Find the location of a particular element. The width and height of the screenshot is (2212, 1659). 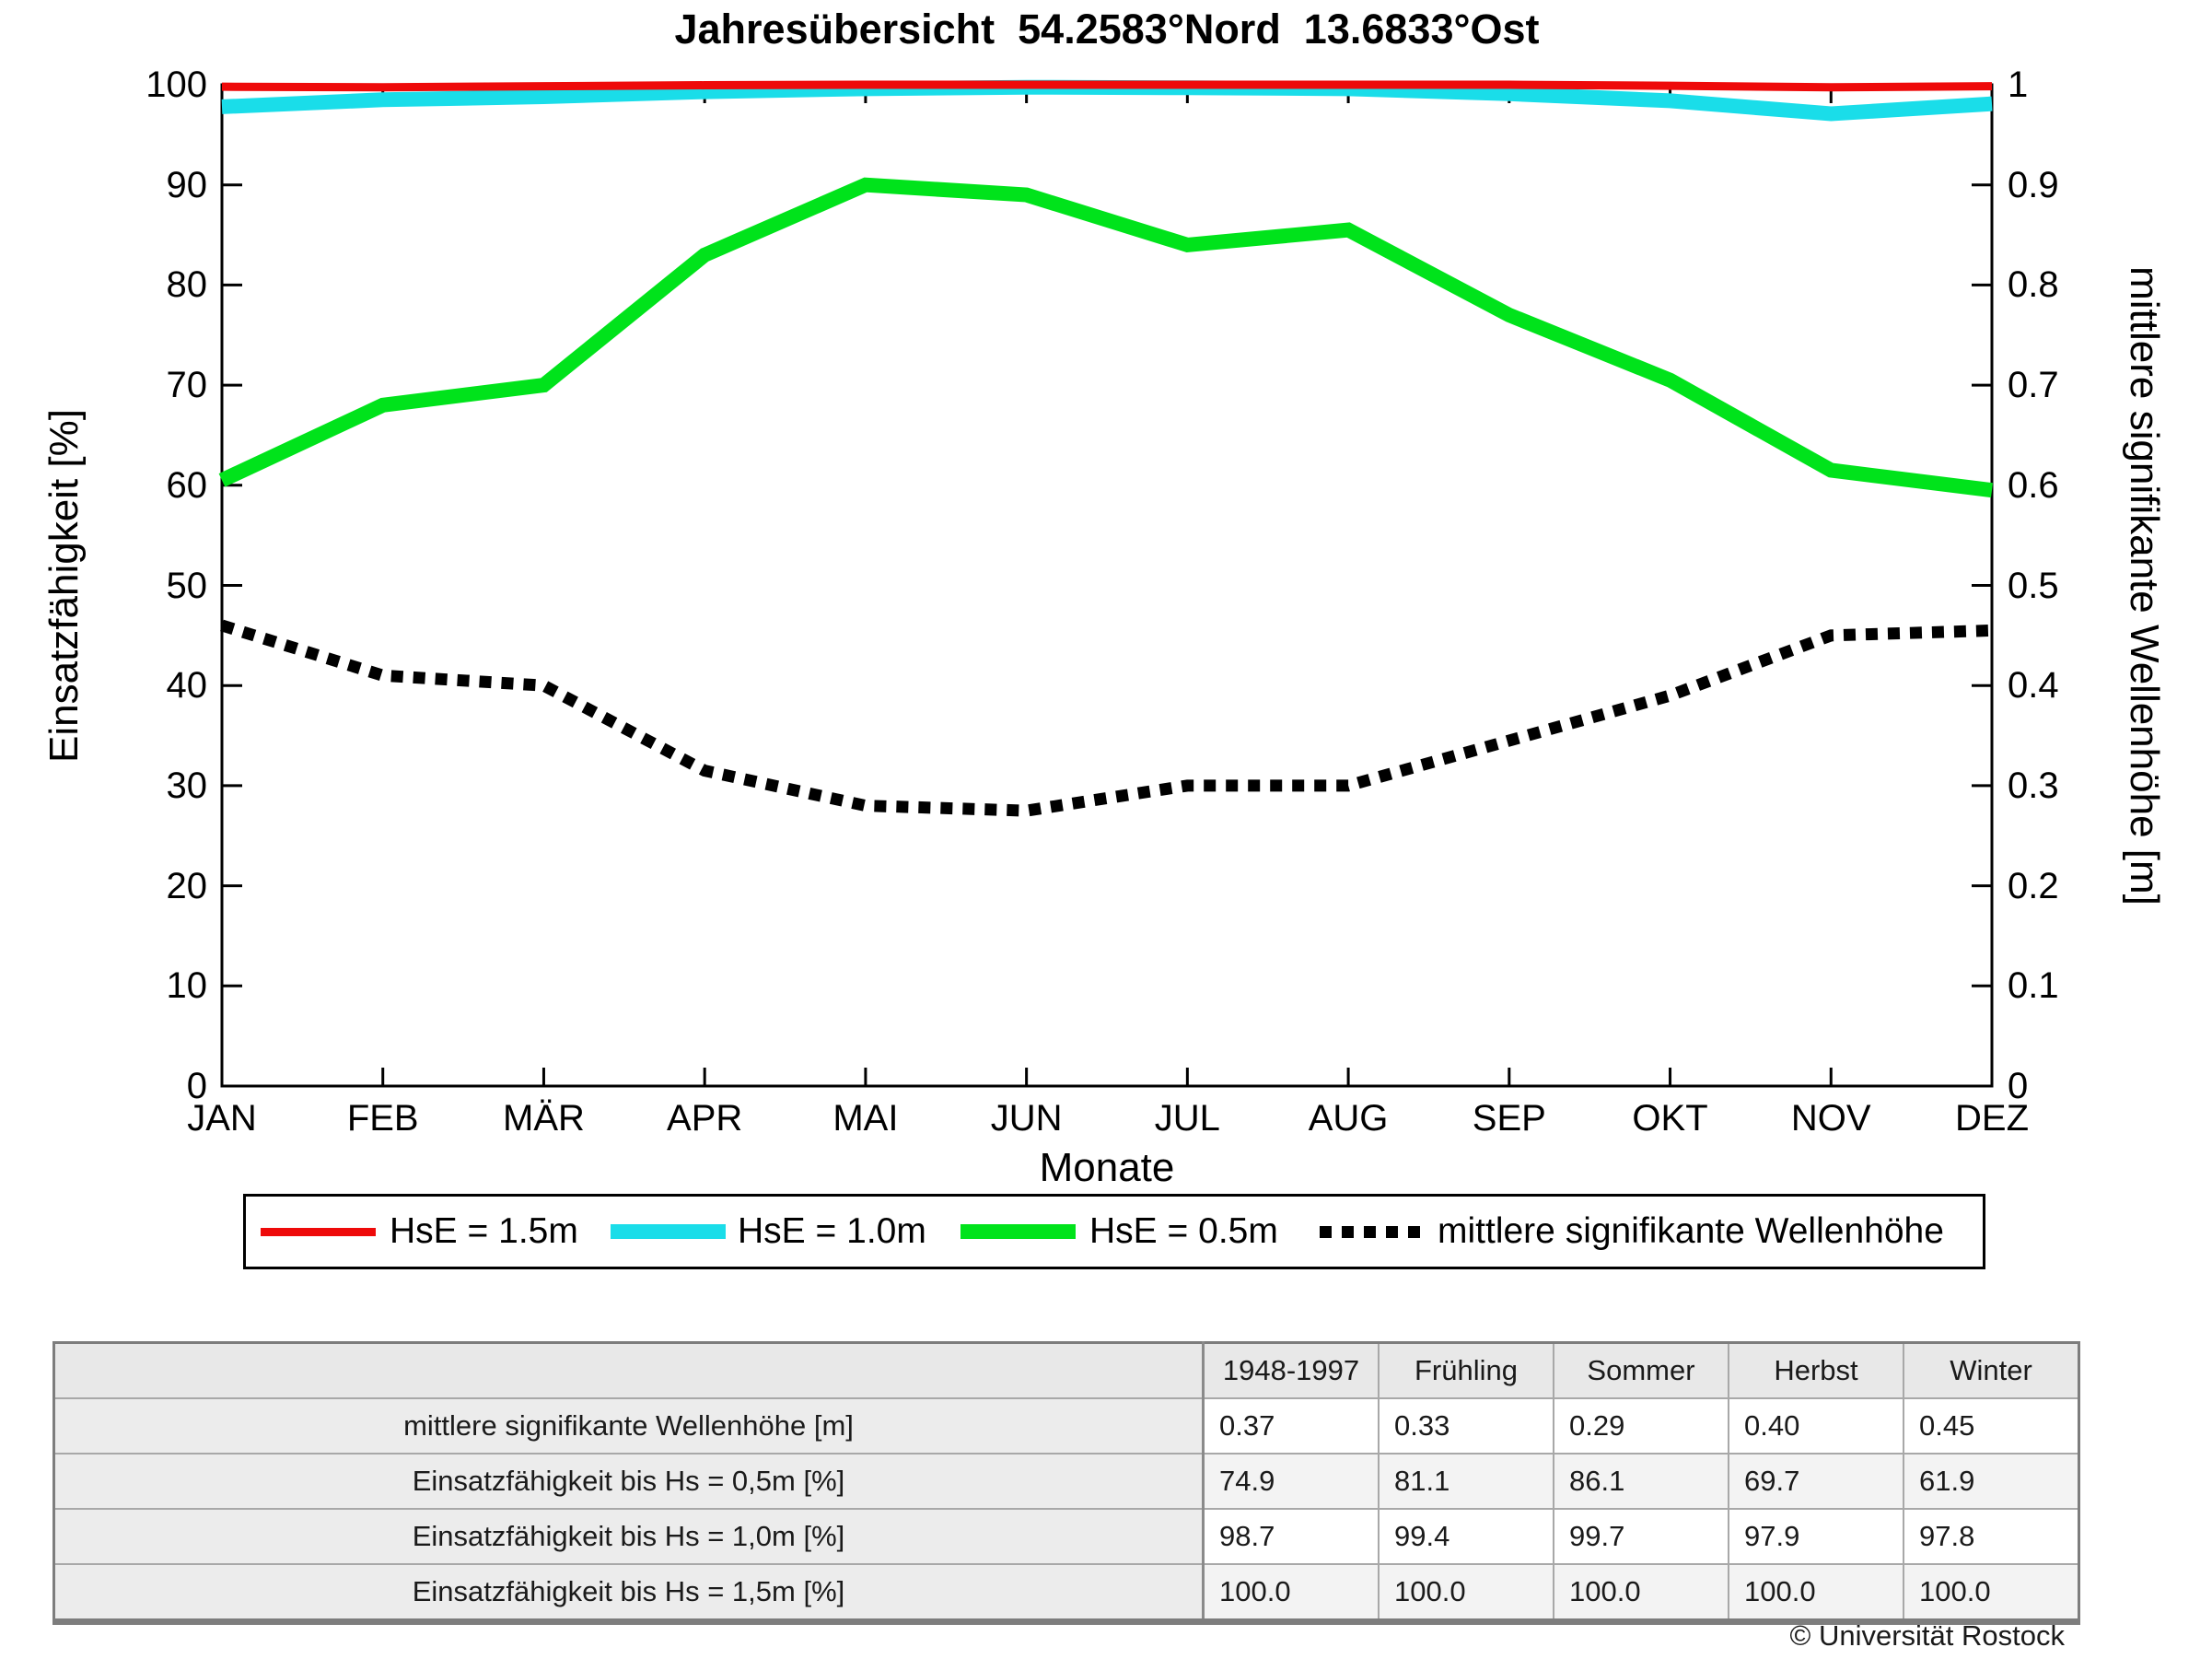

y-right-tick-label: 0.1 is located at coordinates (2034, 986).